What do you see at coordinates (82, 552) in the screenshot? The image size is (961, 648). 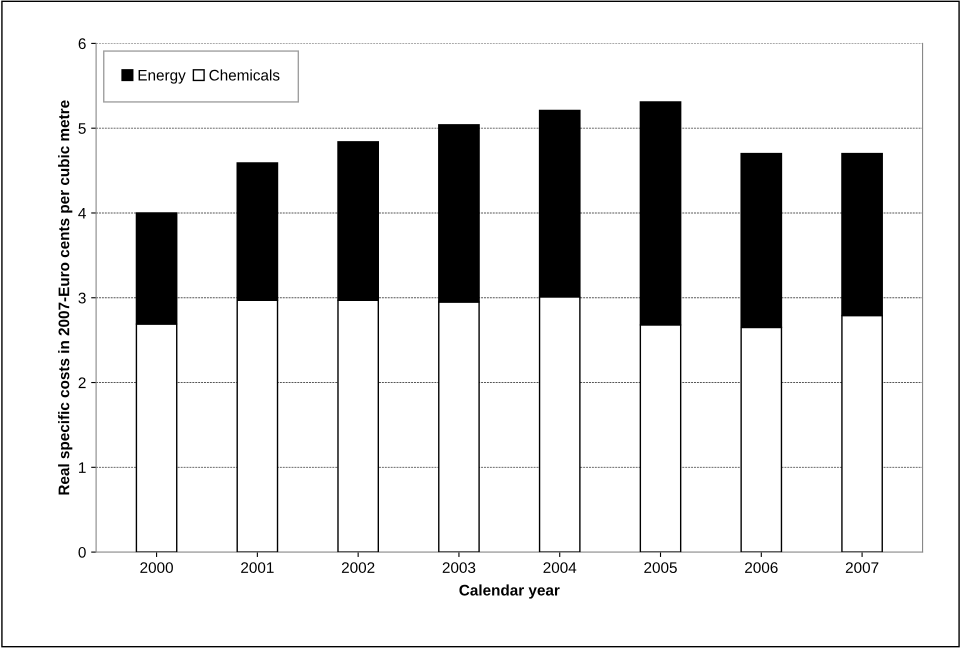 I see `y-tick-label: 0` at bounding box center [82, 552].